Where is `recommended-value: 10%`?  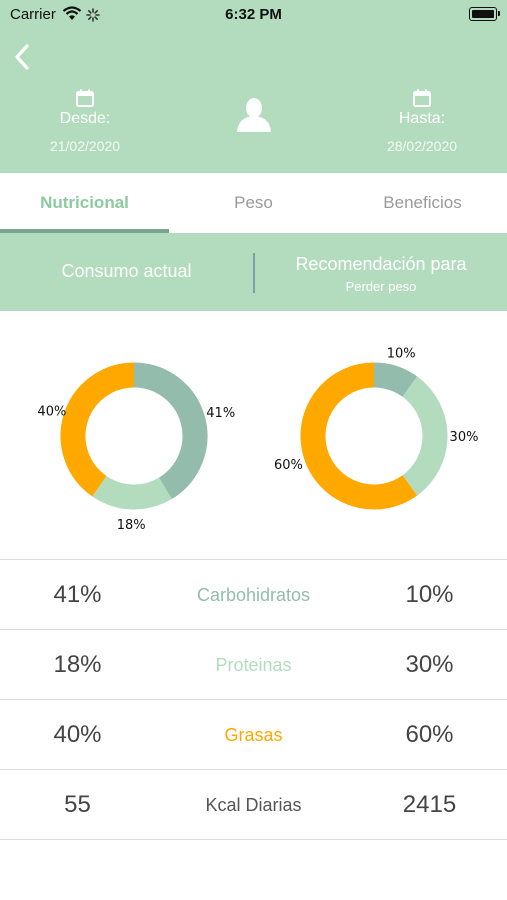
recommended-value: 10% is located at coordinates (429, 594).